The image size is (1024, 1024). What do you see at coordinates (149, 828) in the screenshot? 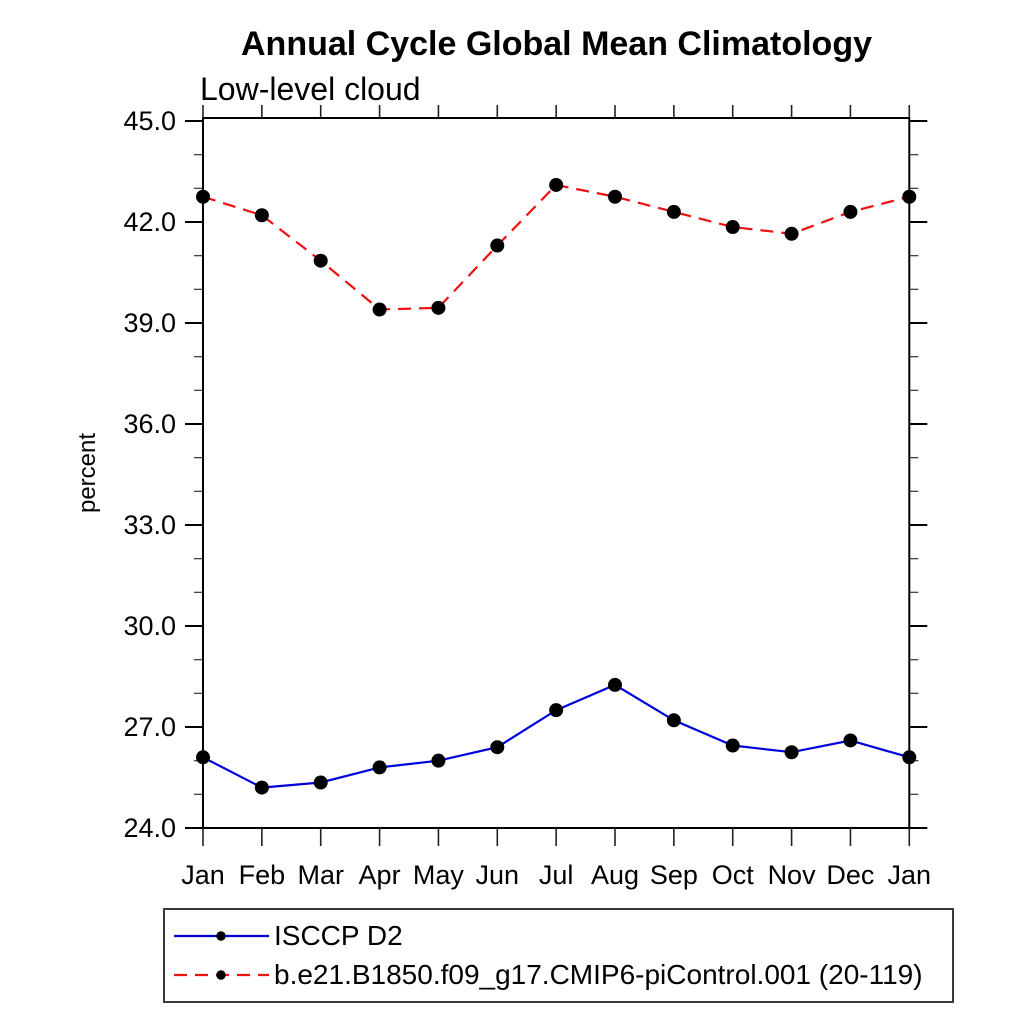
I see `y-tick-label: 24.0` at bounding box center [149, 828].